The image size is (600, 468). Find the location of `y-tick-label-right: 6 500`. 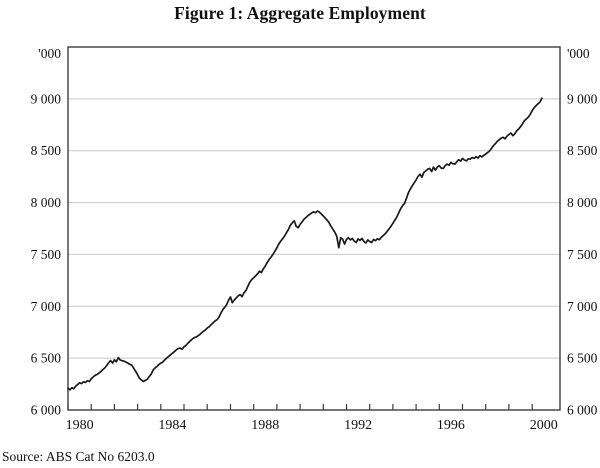

y-tick-label-right: 6 500 is located at coordinates (582, 358).